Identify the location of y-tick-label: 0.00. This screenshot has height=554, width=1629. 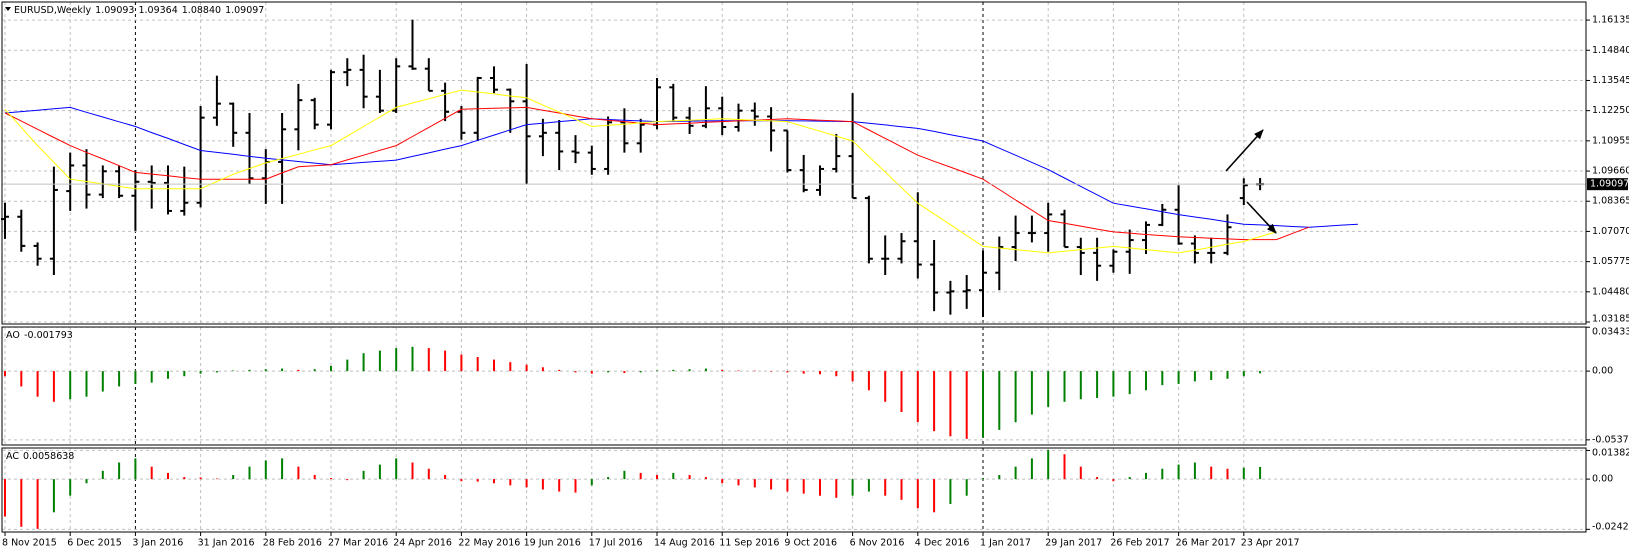
(1602, 479).